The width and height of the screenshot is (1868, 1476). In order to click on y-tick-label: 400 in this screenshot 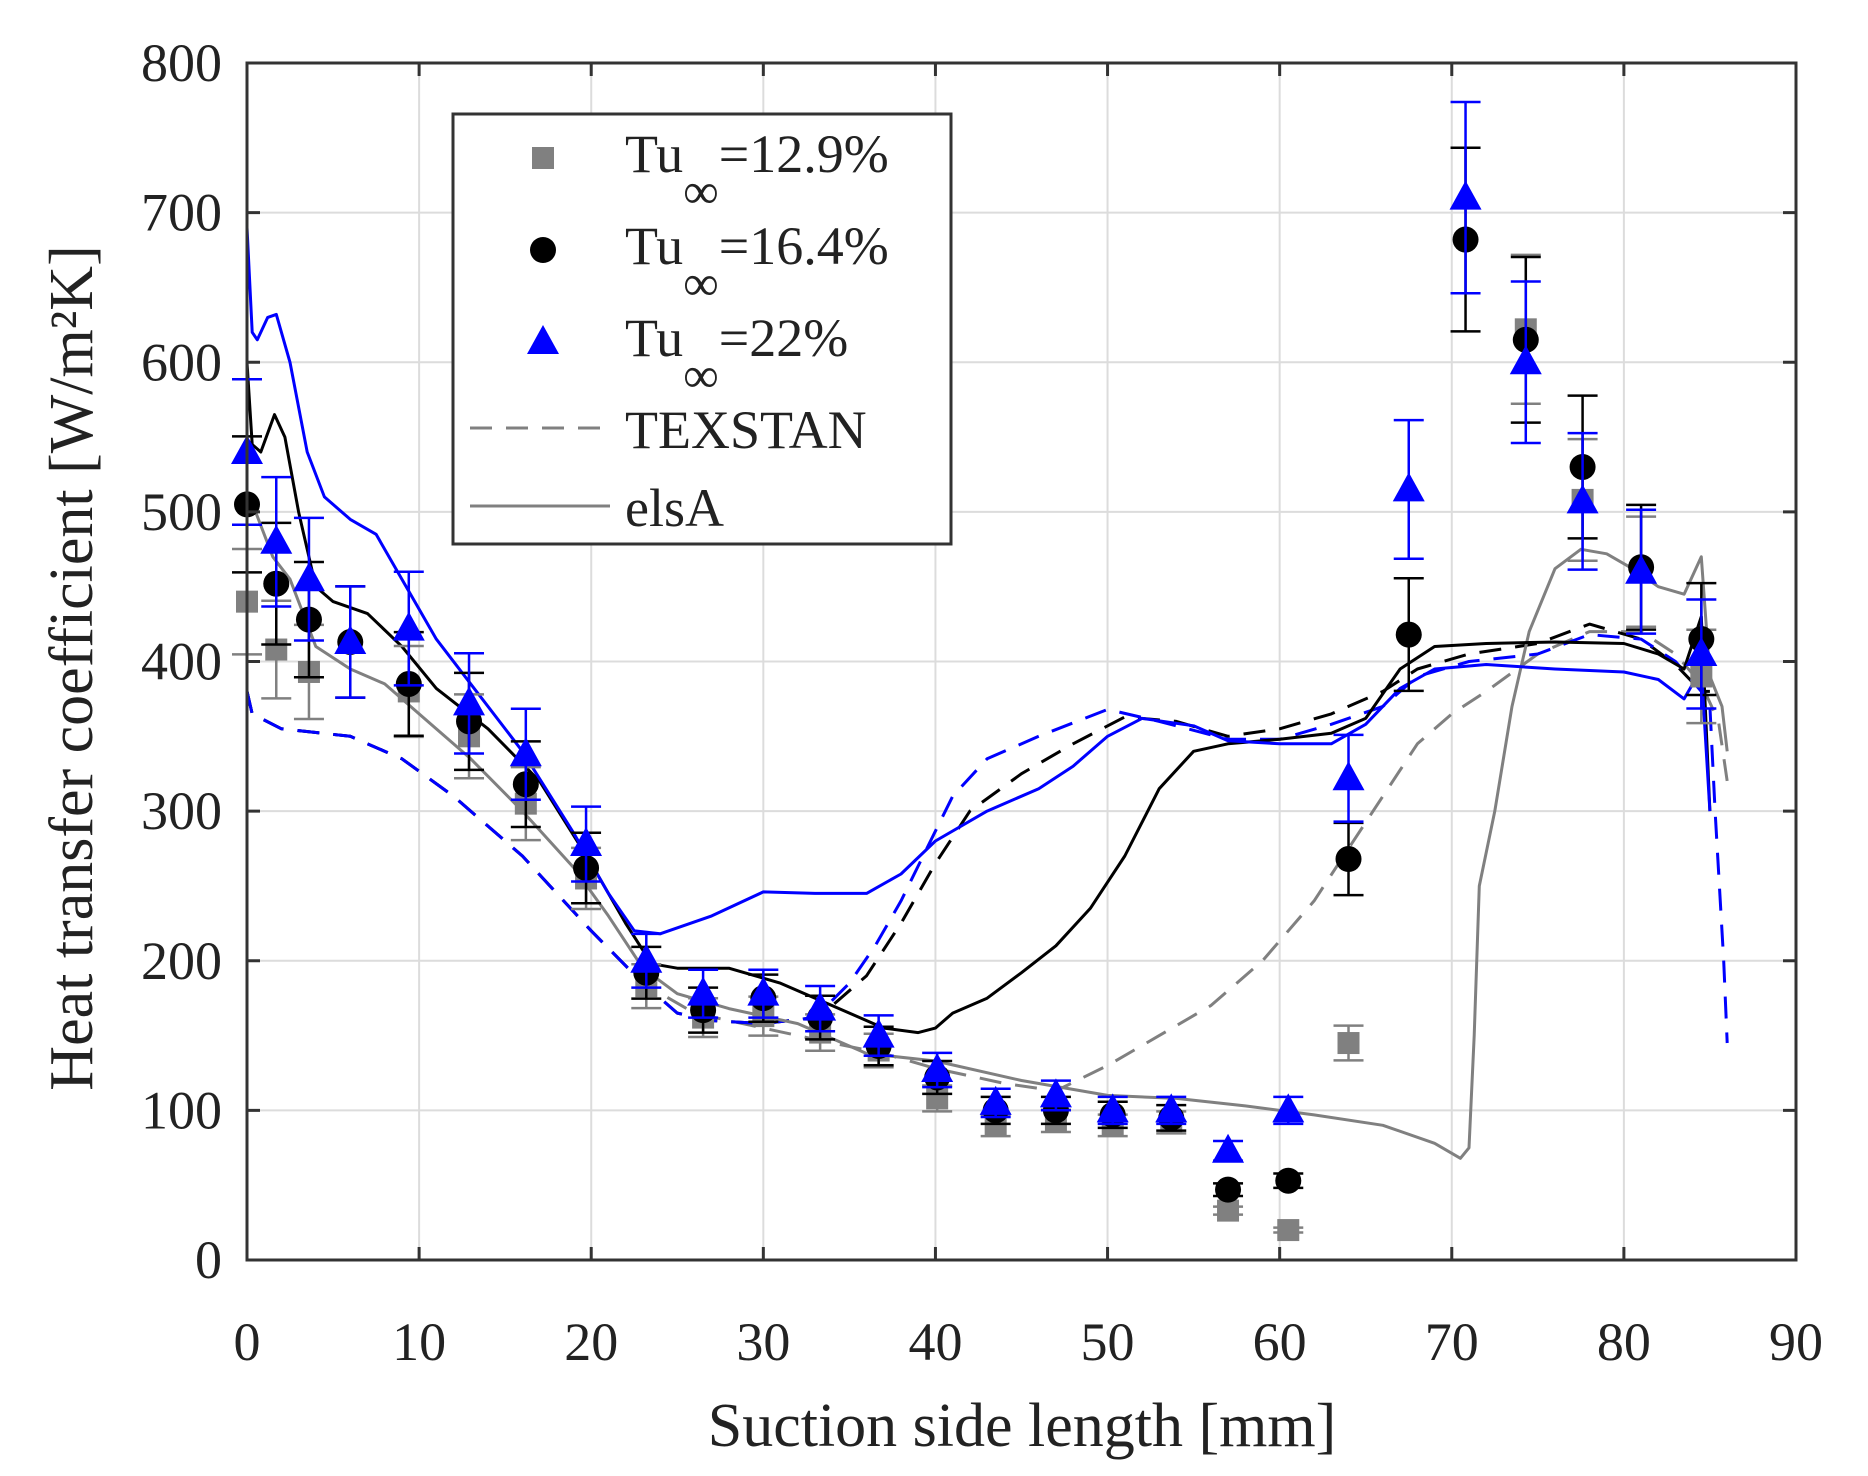, I will do `click(181, 662)`.